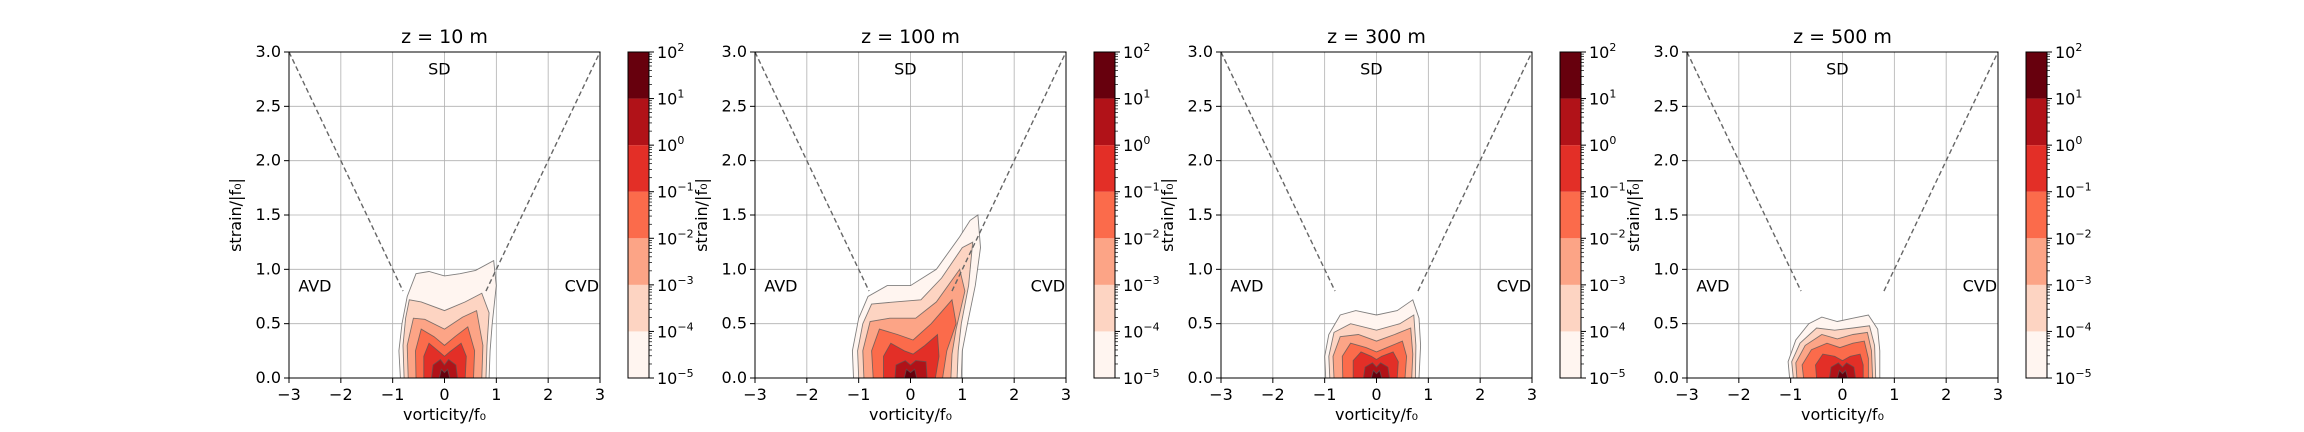 Image resolution: width=2304 pixels, height=432 pixels. I want to click on region-label-cvd: CVD, so click(1514, 286).